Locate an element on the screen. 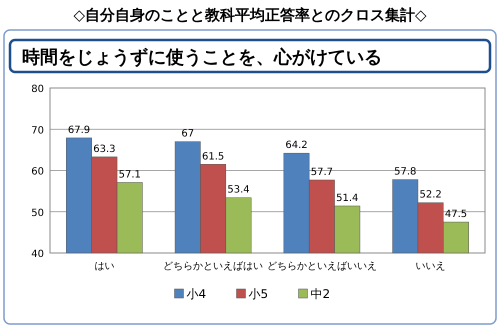 The width and height of the screenshot is (500, 329). x-tick-label: いいえ is located at coordinates (431, 266).